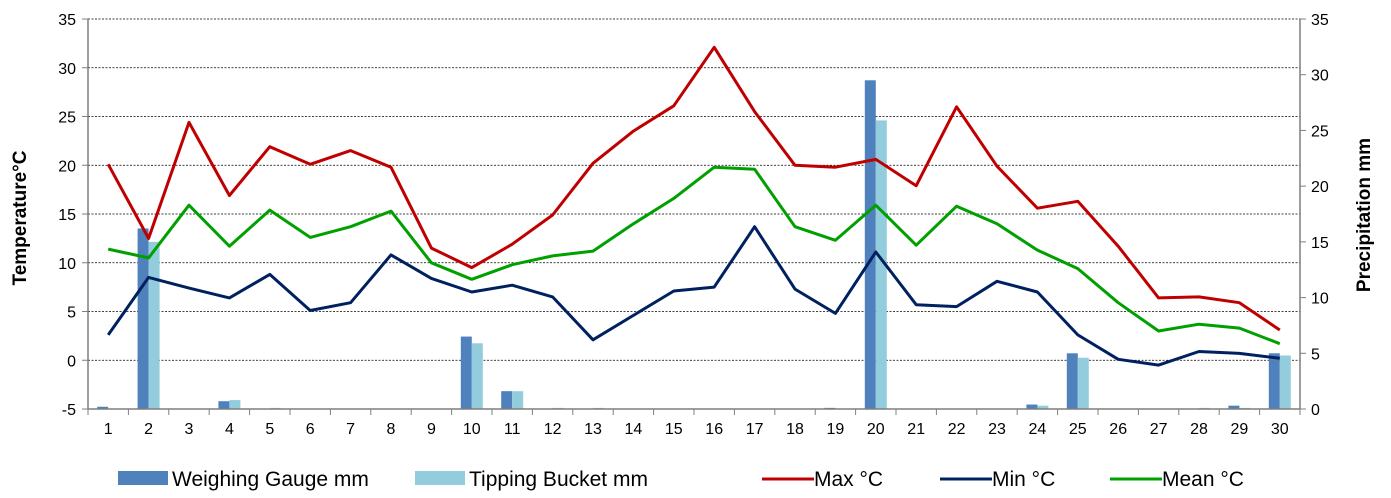 The image size is (1391, 498). Describe the element at coordinates (674, 429) in the screenshot. I see `x-tick-label: 15` at that location.